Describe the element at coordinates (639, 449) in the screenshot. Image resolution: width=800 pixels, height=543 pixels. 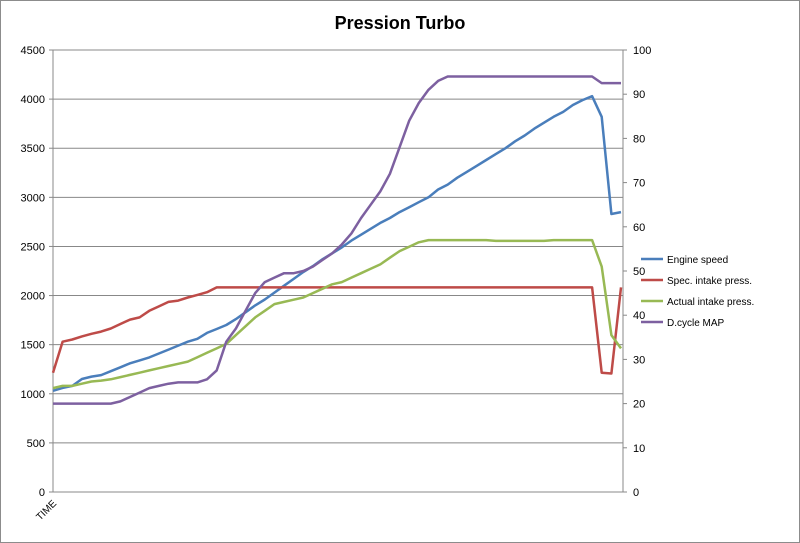
I see `y-right-tick-label: 10` at that location.